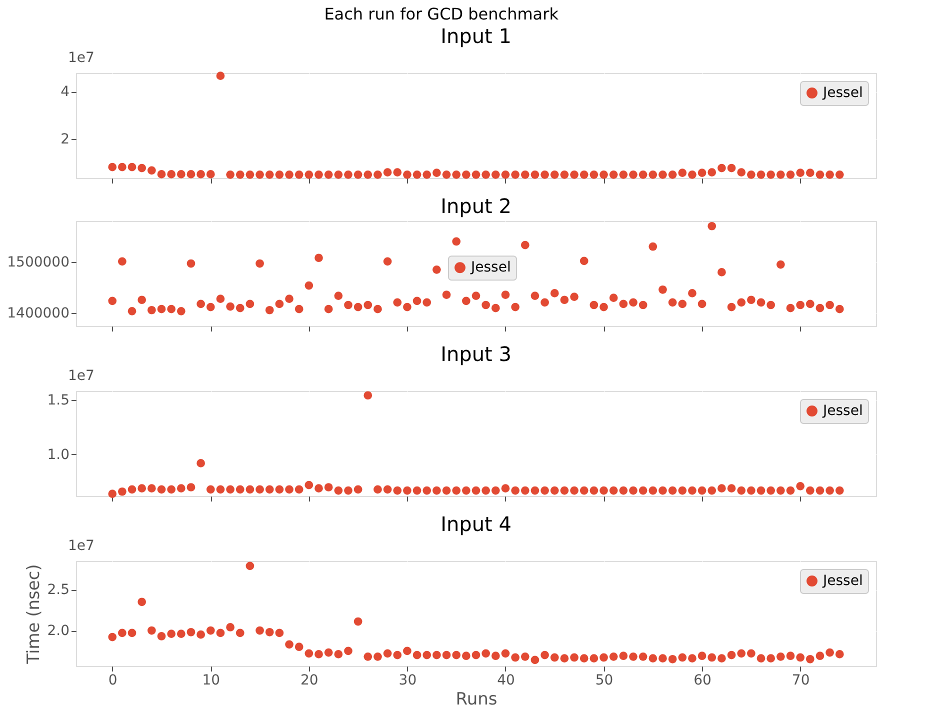  I want to click on chart-title: Input 2, so click(476, 206).